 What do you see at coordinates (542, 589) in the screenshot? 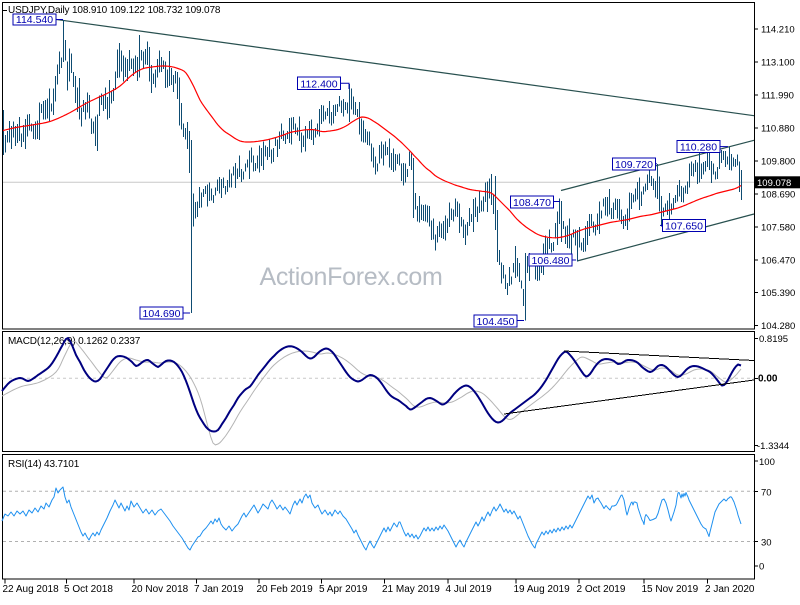
I see `svg-text: 19 Aug 2019` at bounding box center [542, 589].